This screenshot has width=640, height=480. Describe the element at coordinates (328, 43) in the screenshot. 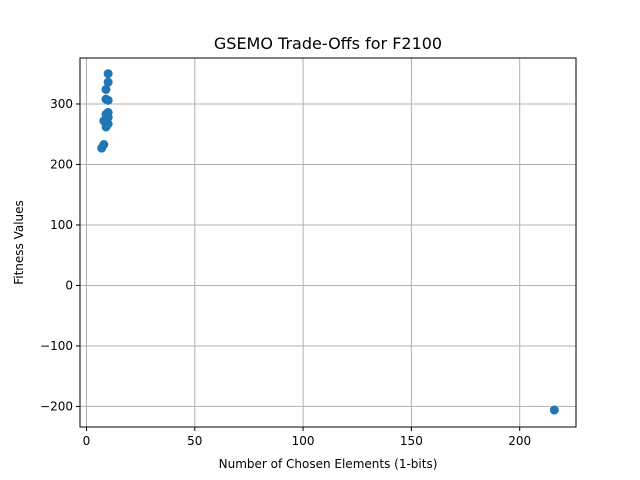

I see `chart-title: GSEMO Trade-Offs for F2100` at that location.